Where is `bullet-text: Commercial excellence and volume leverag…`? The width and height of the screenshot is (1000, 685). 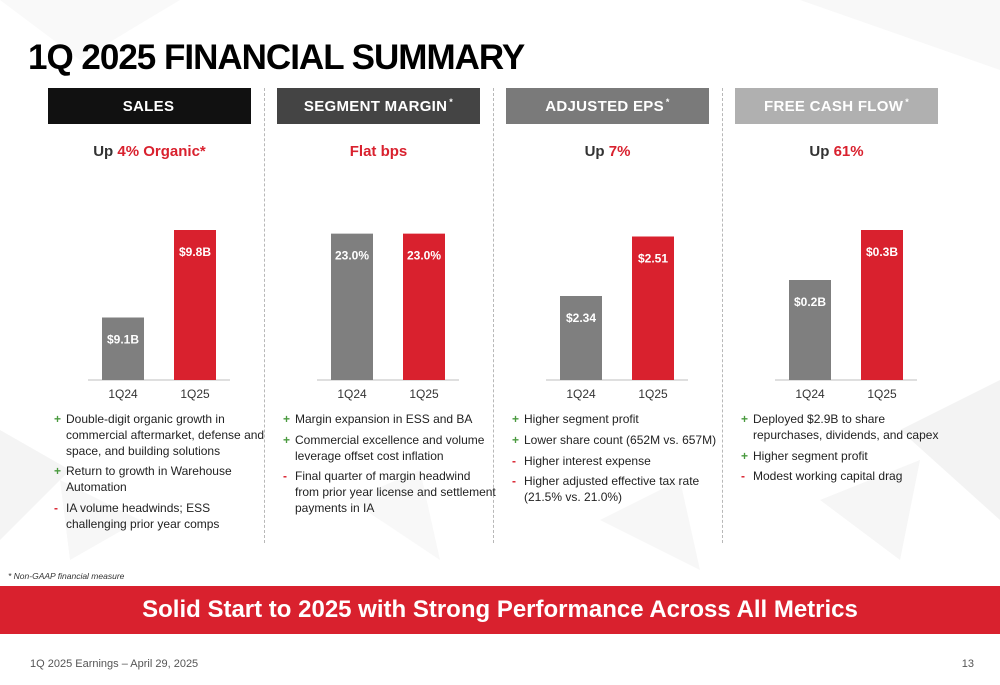
bullet-text: Commercial excellence and volume leverag… is located at coordinates (390, 447).